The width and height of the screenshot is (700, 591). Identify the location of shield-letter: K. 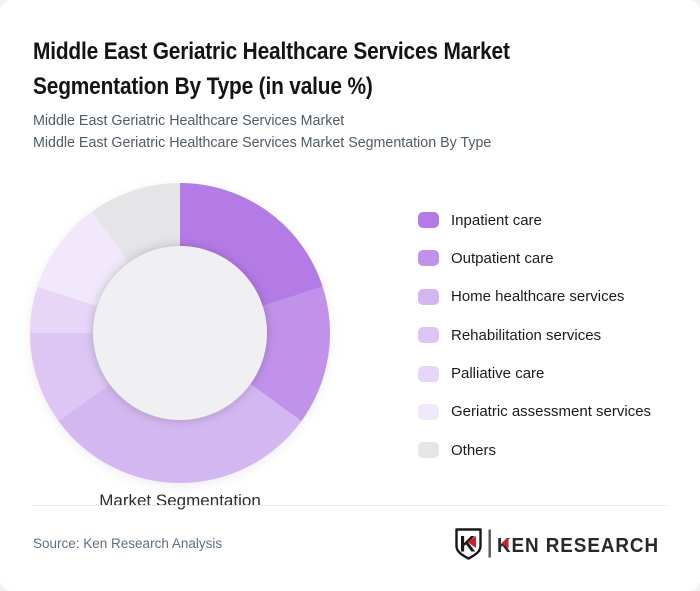
(468, 544).